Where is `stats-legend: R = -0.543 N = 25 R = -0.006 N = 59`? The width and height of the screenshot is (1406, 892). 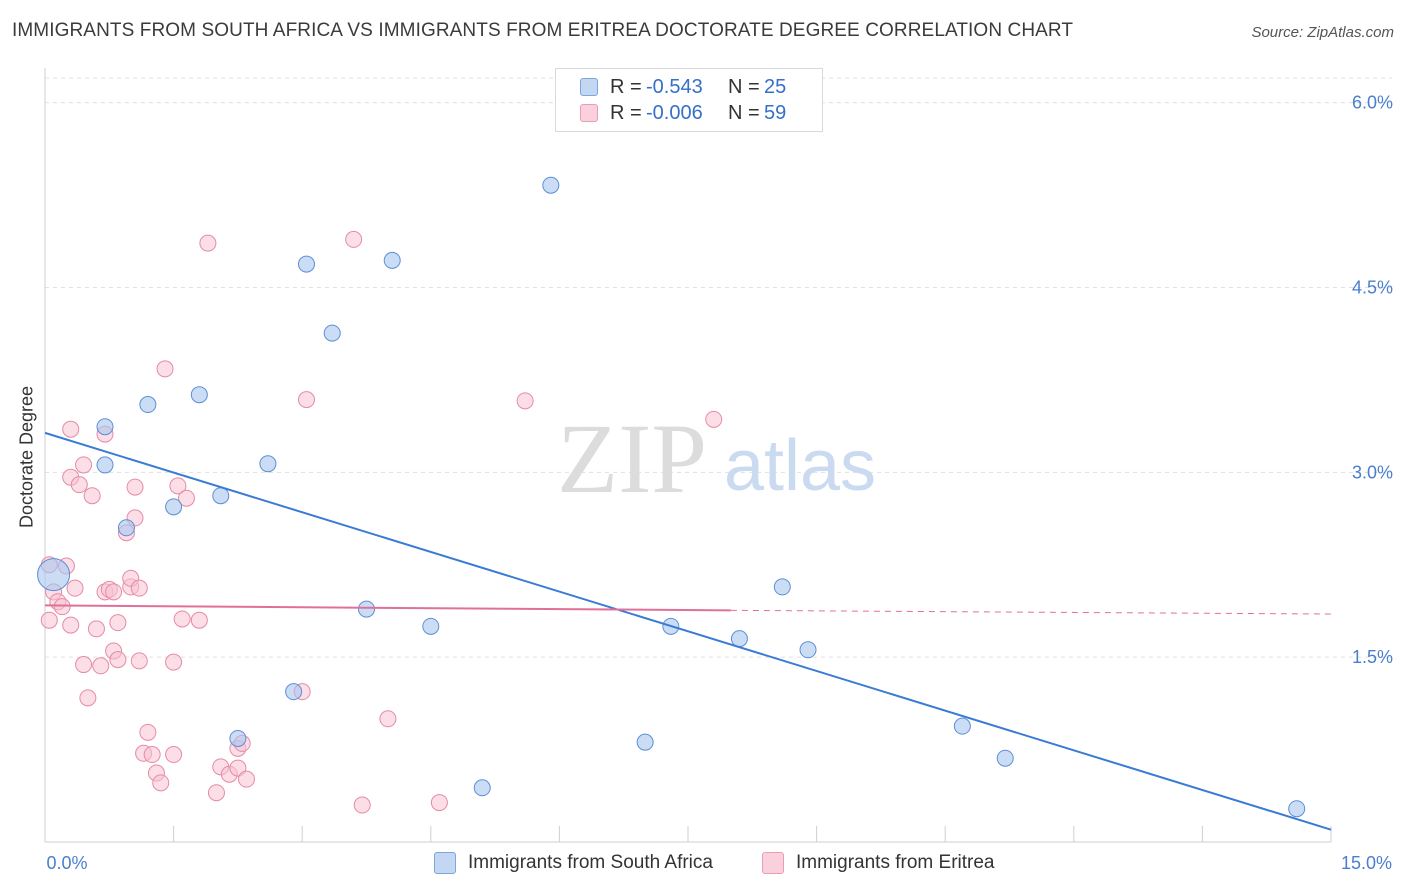 stats-legend: R = -0.543 N = 25 R = -0.006 N = 59 is located at coordinates (689, 100).